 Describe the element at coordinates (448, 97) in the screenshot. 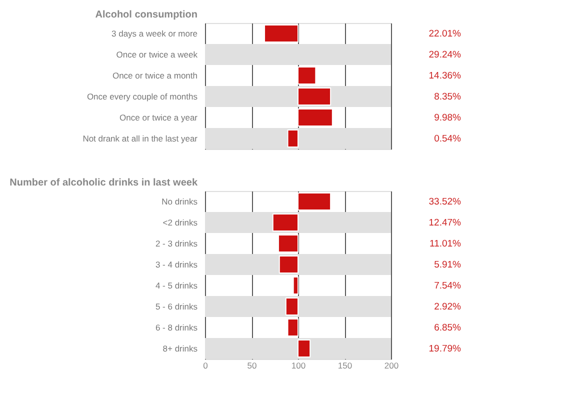

I see `text: 8.35%` at that location.